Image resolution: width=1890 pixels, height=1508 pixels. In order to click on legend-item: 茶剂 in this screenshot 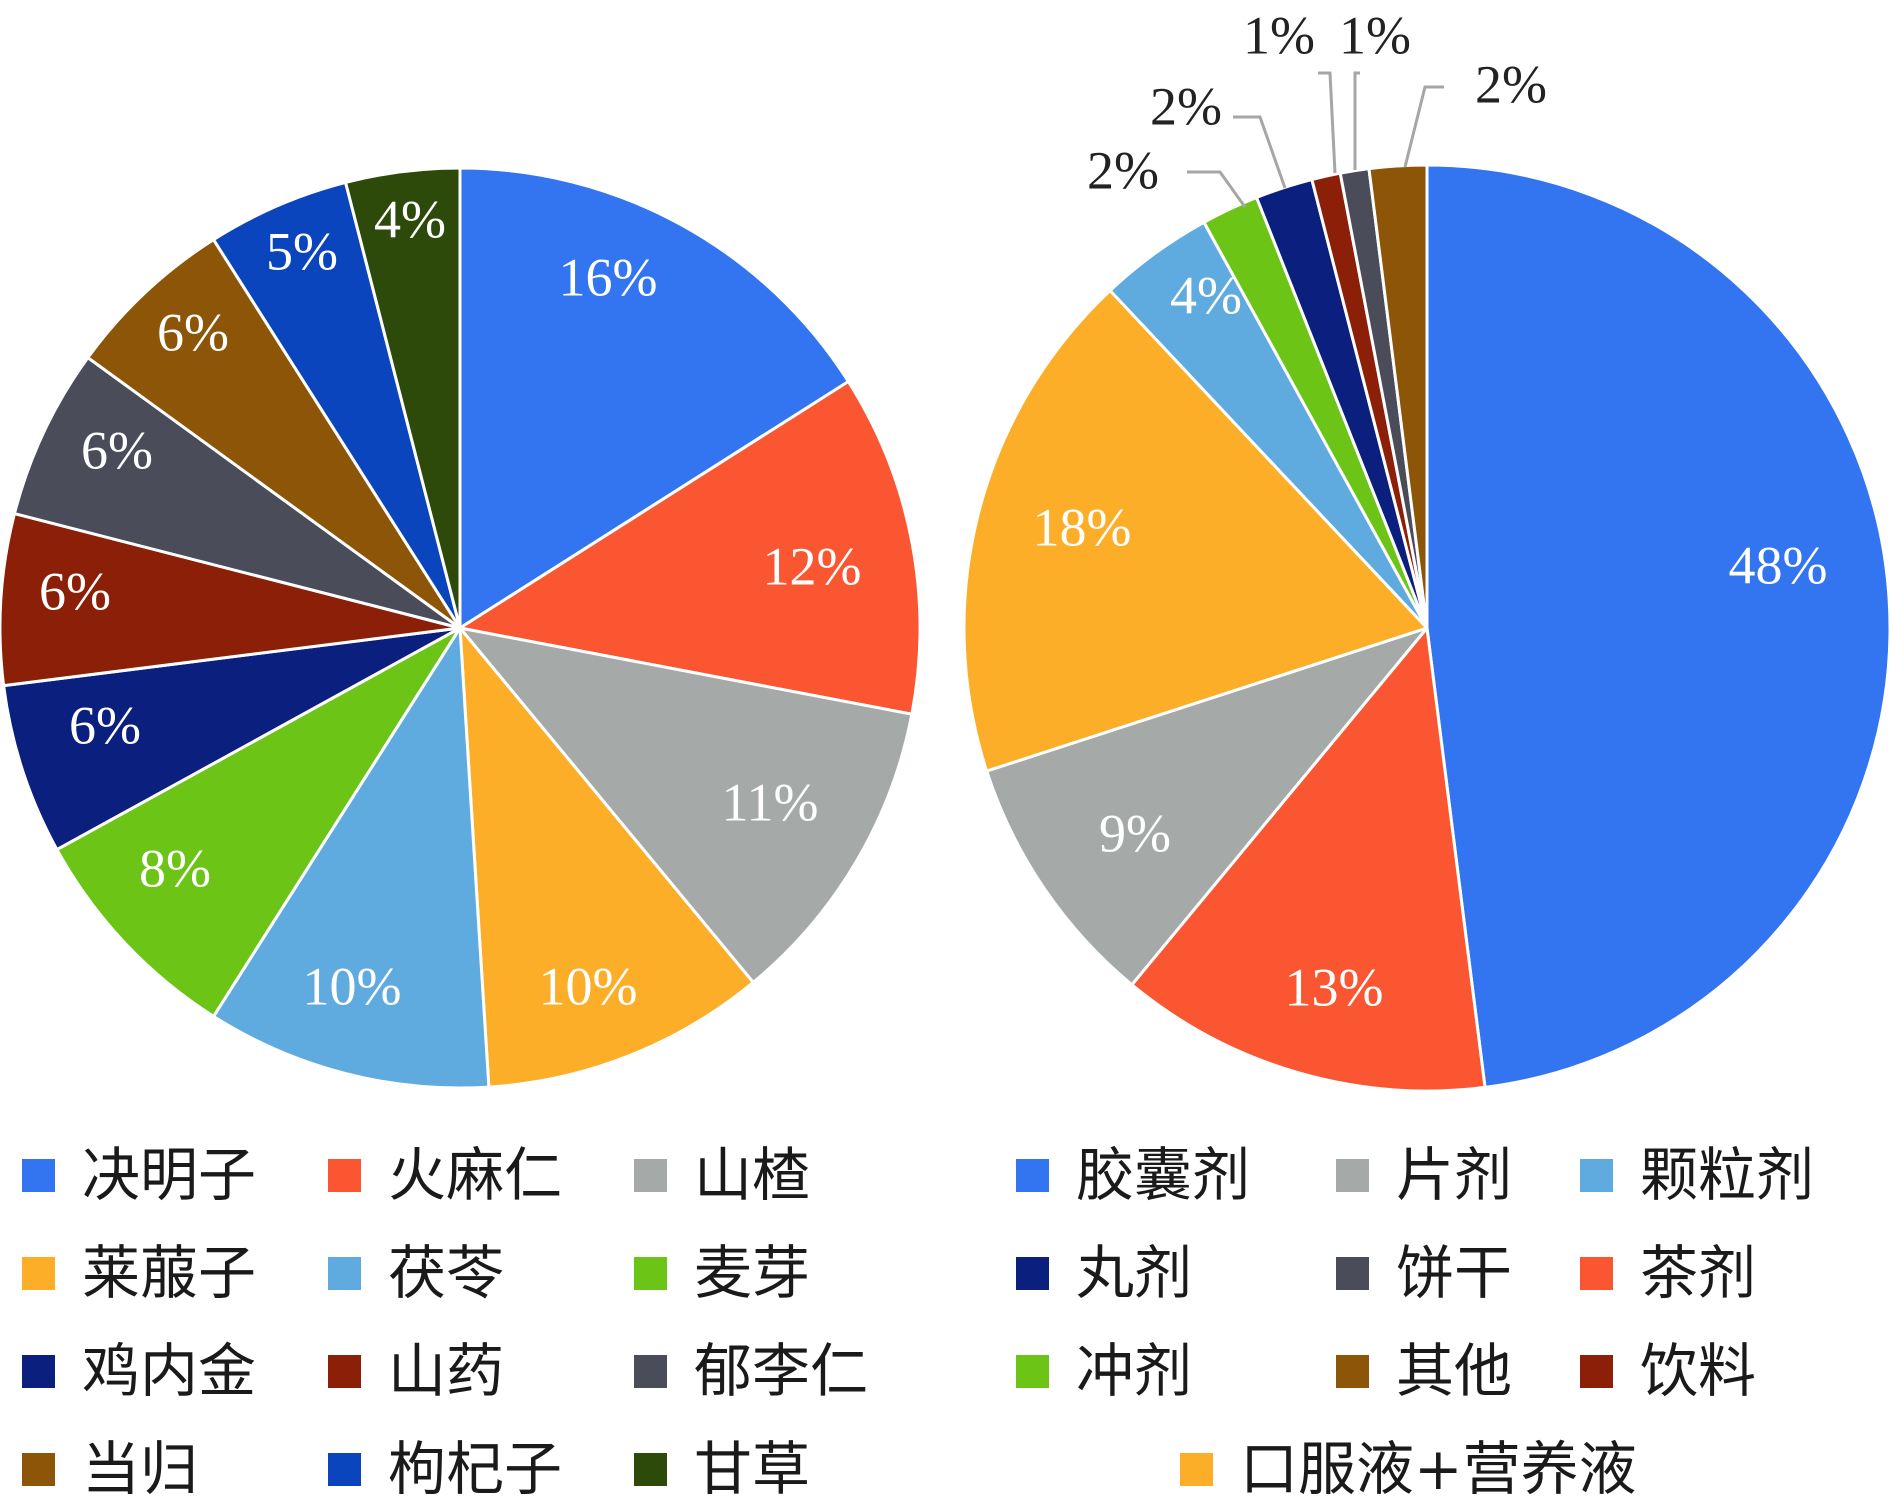, I will do `click(1668, 1273)`.